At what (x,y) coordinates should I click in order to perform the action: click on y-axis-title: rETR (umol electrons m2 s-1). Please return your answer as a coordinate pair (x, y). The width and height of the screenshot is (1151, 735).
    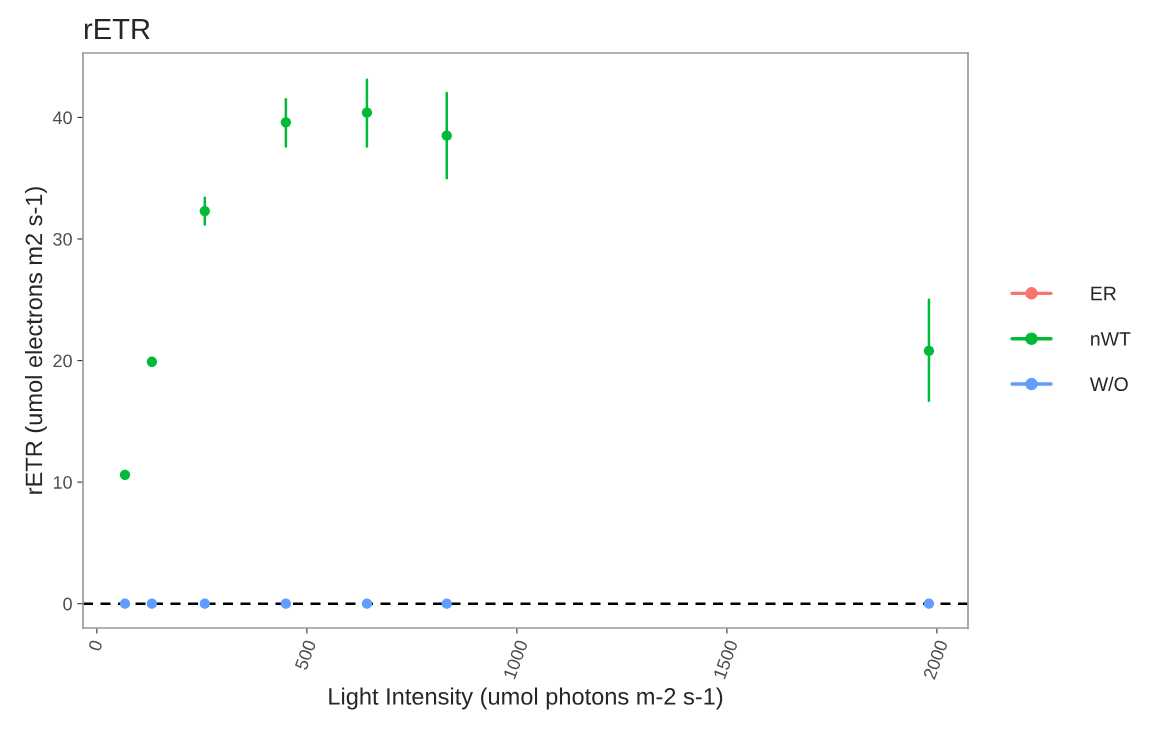
    Looking at the image, I should click on (35, 340).